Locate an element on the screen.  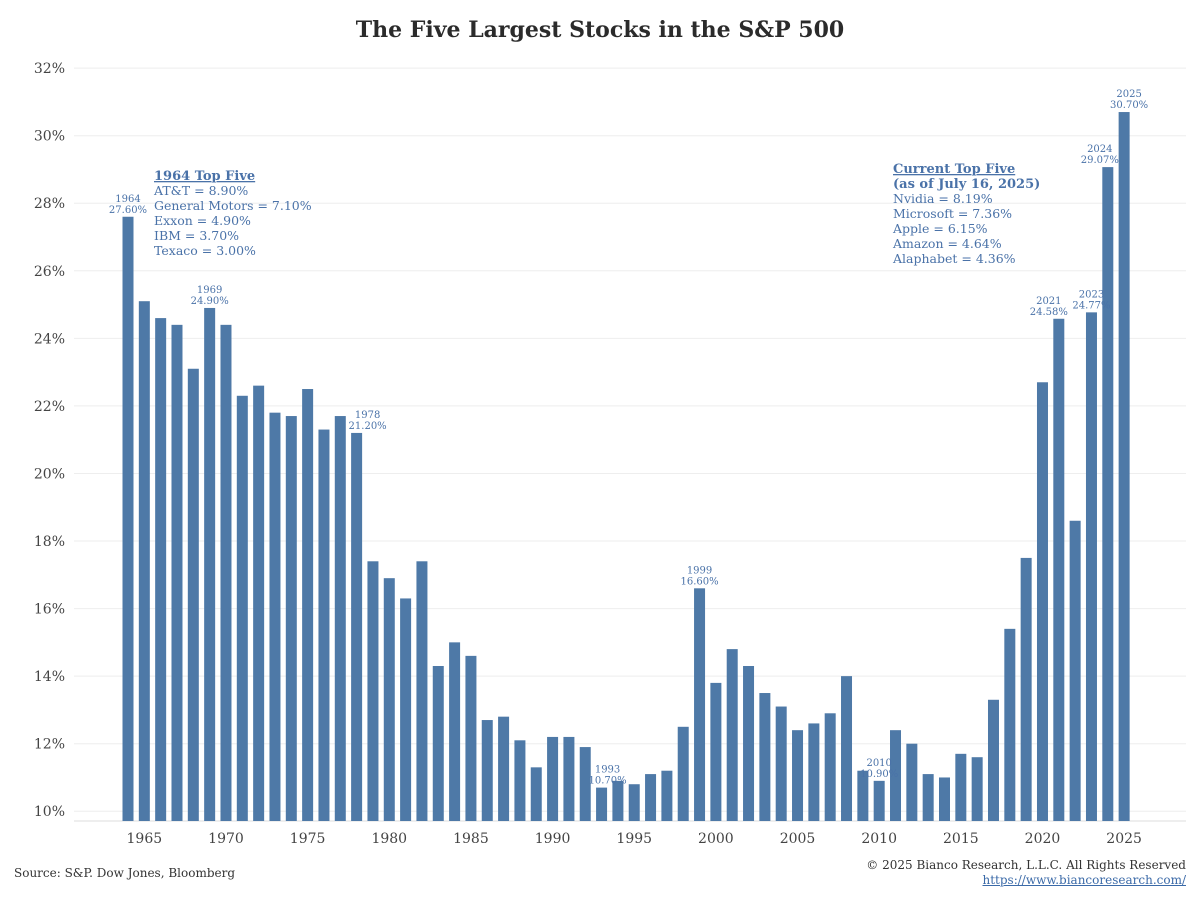
x-tick-label: 1970 is located at coordinates (226, 839).